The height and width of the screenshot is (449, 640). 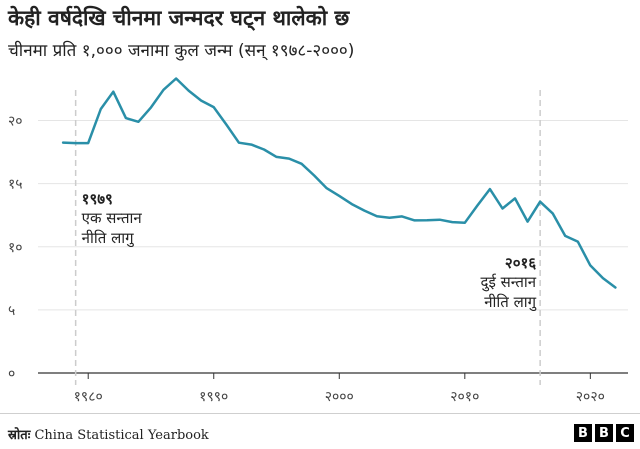 I want to click on source-text: China Statistical Yearbook, so click(x=121, y=435).